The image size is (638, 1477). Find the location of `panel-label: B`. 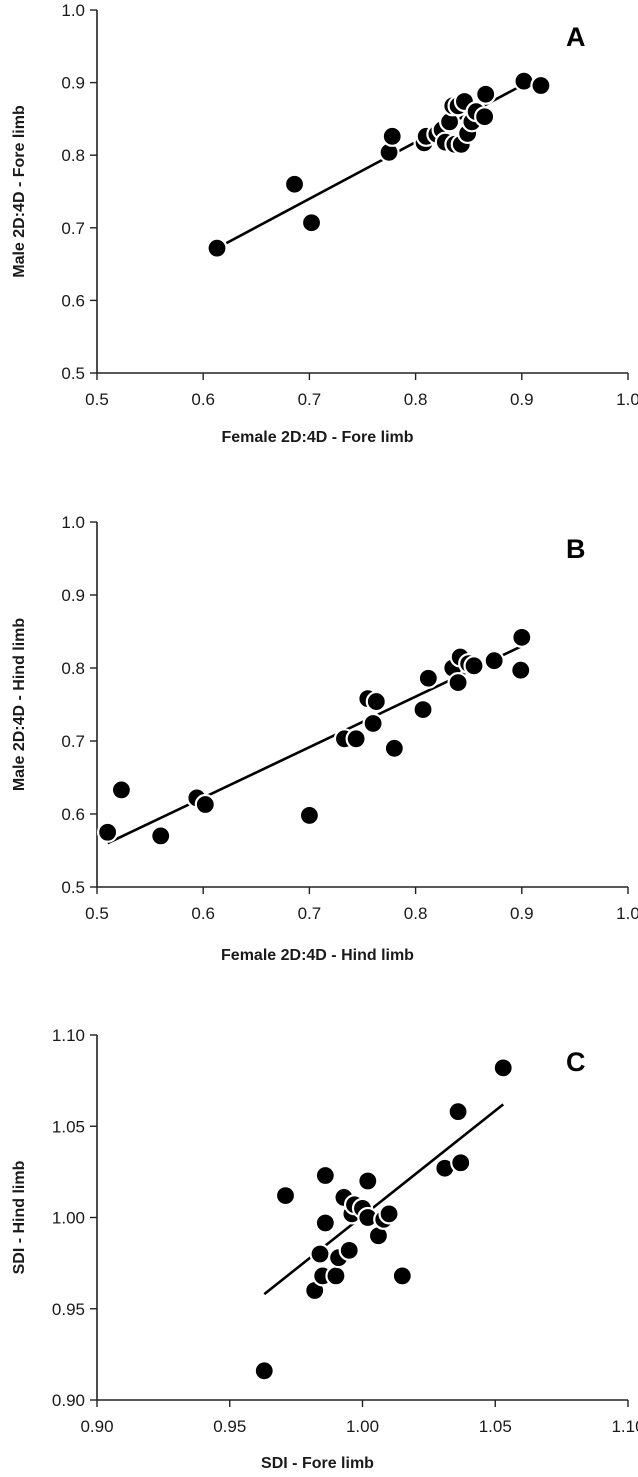

panel-label: B is located at coordinates (576, 549).